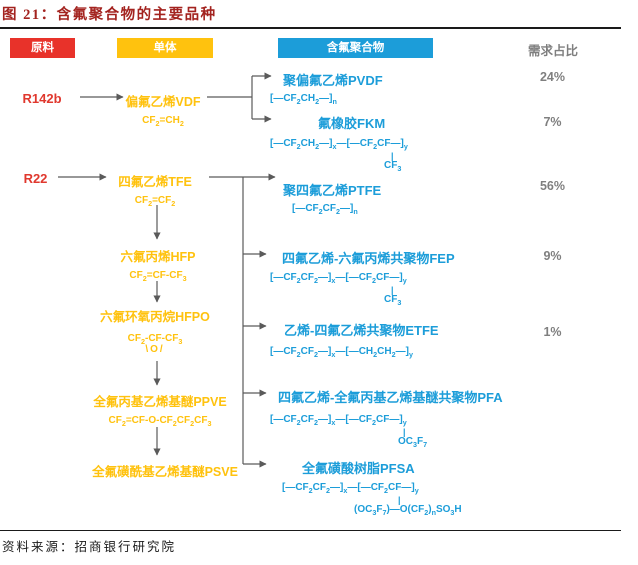  Describe the element at coordinates (303, 99) in the screenshot. I see `polymer-formula: [—CF2CH2—]n` at that location.